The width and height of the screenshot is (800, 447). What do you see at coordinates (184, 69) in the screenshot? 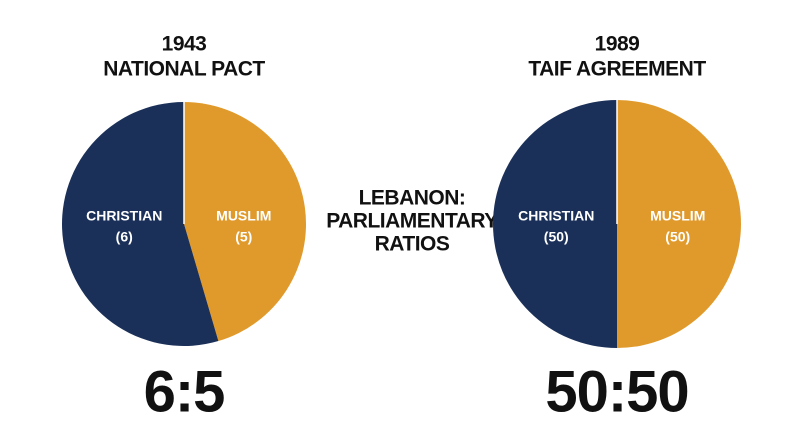
I see `pie-title: NATIONAL PACT` at bounding box center [184, 69].